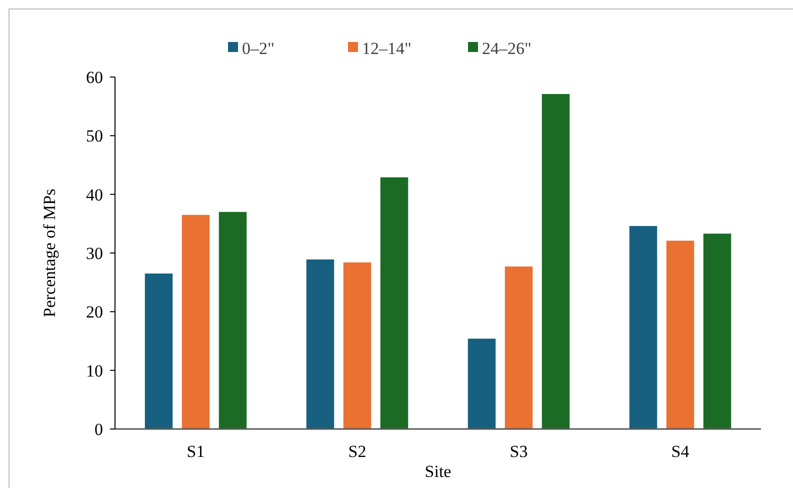 The height and width of the screenshot is (488, 793). I want to click on x-tick-label: S1, so click(195, 451).